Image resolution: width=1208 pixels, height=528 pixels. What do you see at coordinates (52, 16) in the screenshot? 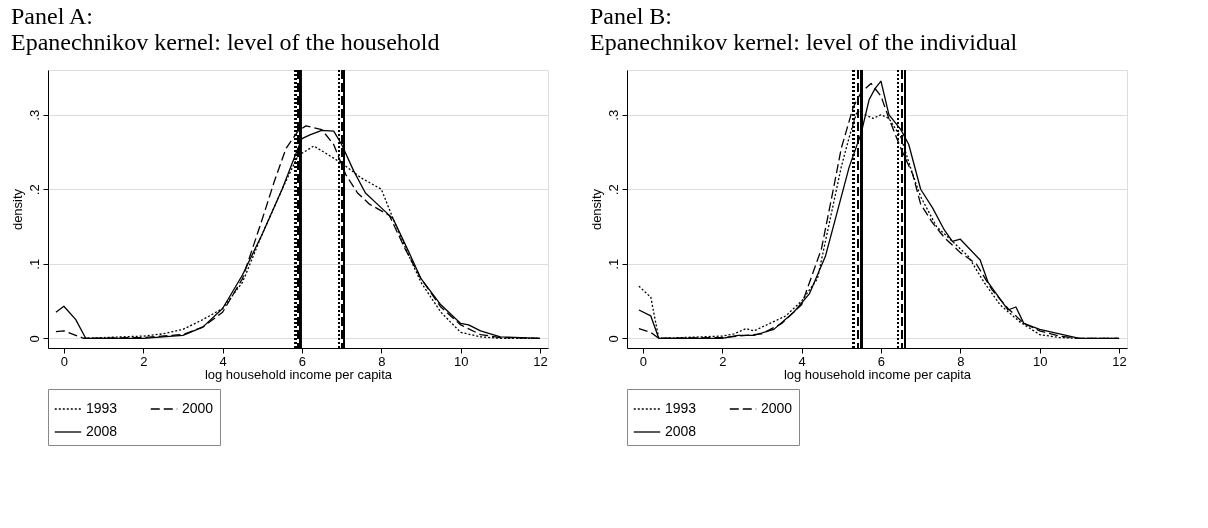
I see `text: Panel A:` at bounding box center [52, 16].